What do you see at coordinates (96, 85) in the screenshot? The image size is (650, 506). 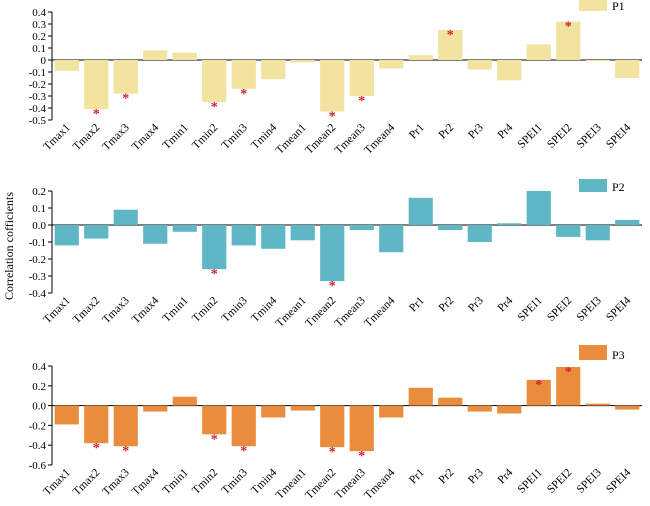 I see `bar-tmax2` at bounding box center [96, 85].